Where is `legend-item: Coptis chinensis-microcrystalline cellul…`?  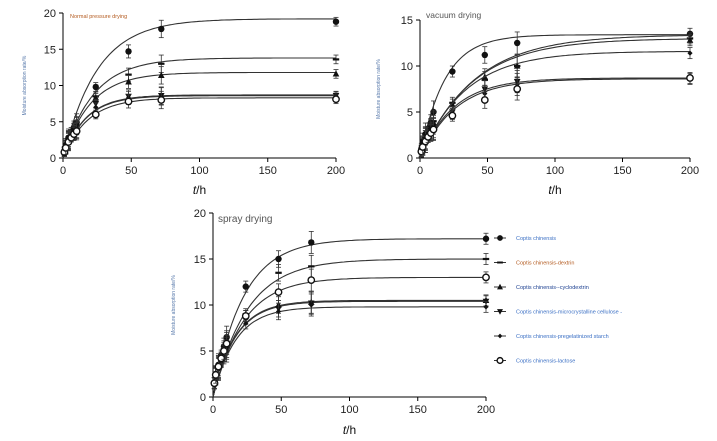
legend-item: Coptis chinensis-microcrystalline cellul… is located at coordinates (558, 312).